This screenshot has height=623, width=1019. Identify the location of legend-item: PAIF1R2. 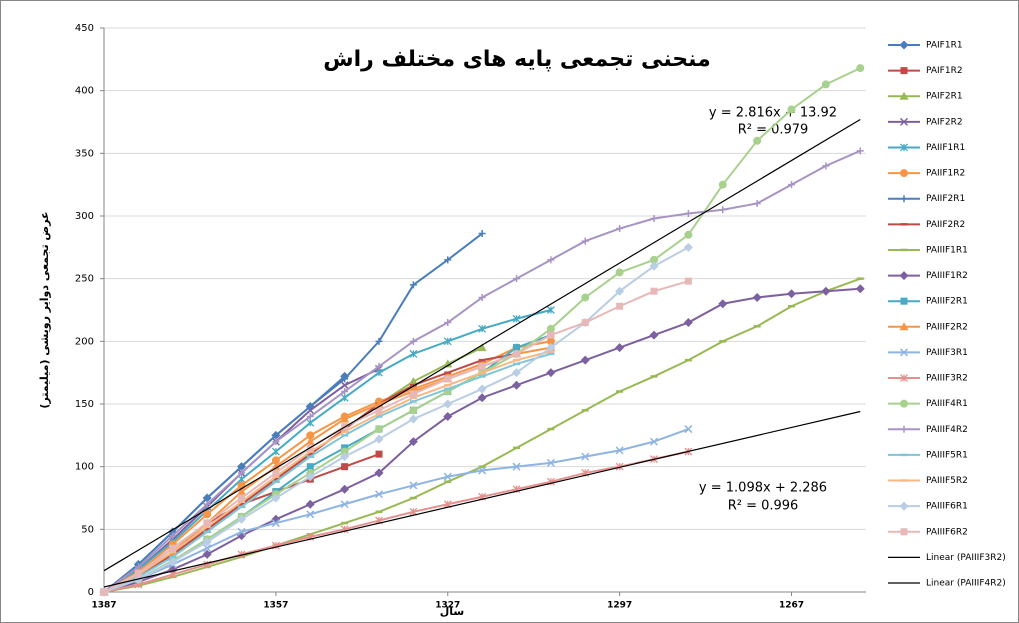
(925, 71).